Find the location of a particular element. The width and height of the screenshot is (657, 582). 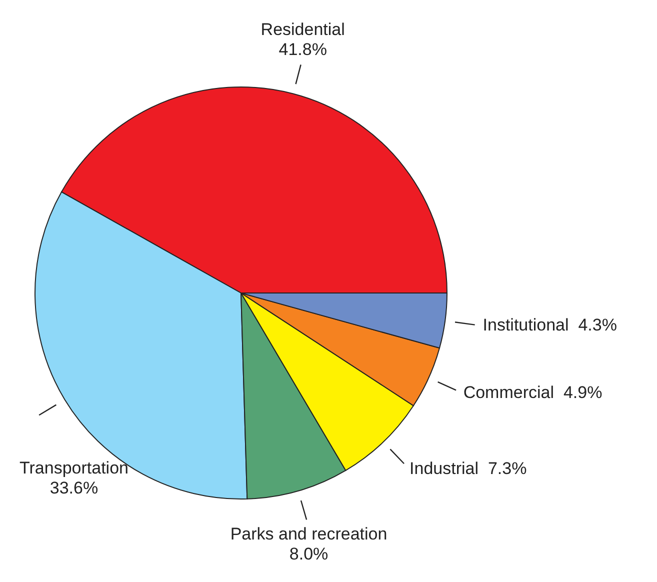

data-label: 7.3% is located at coordinates (507, 468).